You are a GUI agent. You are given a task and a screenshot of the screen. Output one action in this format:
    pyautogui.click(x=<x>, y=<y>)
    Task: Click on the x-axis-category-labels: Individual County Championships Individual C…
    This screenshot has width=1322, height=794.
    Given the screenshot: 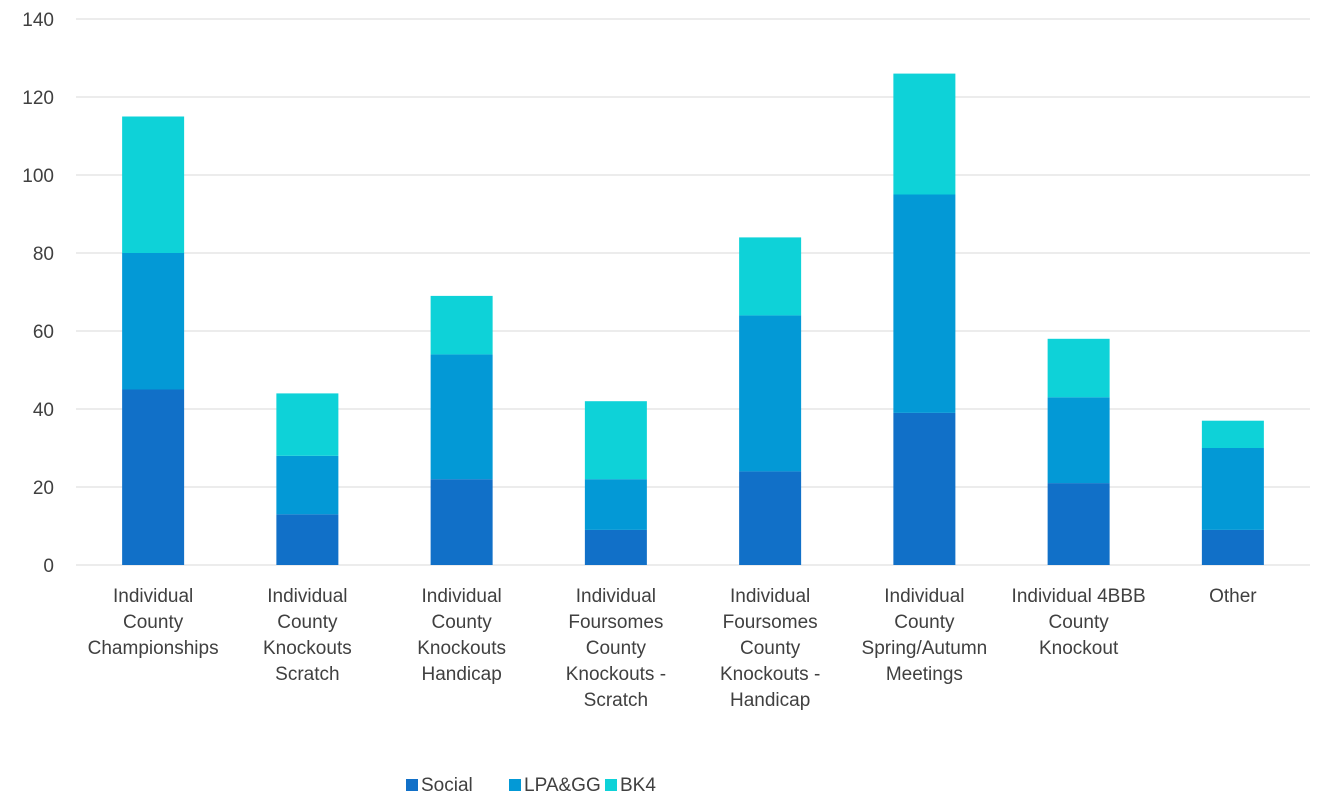 What is the action you would take?
    pyautogui.click(x=673, y=648)
    